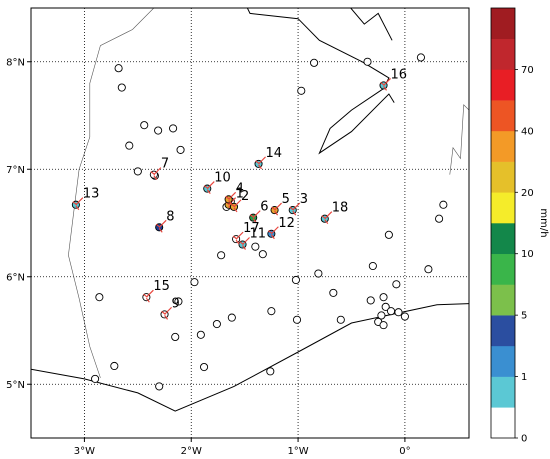 This screenshot has height=459, width=550. What do you see at coordinates (399, 74) in the screenshot?
I see `station-16-label: 16` at bounding box center [399, 74].